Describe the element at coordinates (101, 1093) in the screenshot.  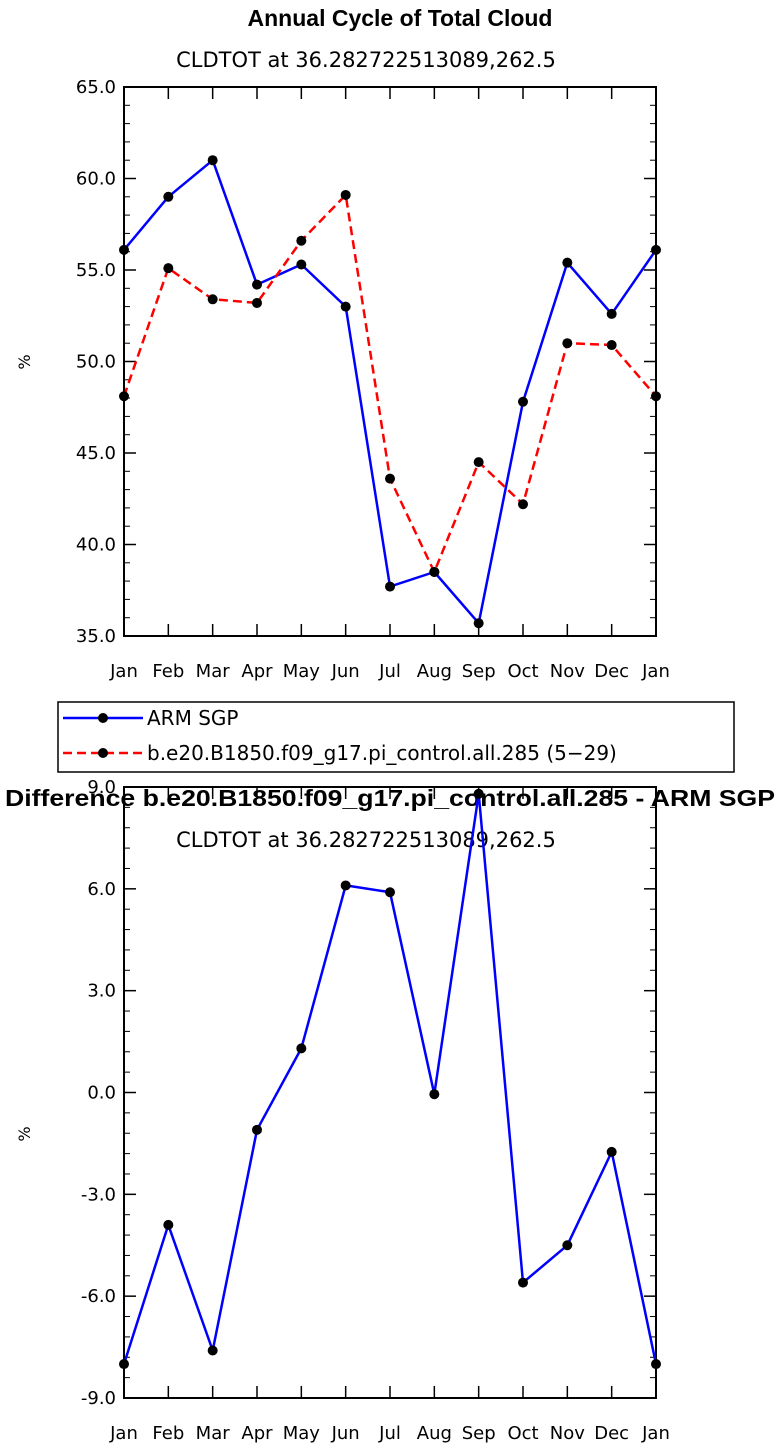
I see `y-tick-label: 0.0` at that location.